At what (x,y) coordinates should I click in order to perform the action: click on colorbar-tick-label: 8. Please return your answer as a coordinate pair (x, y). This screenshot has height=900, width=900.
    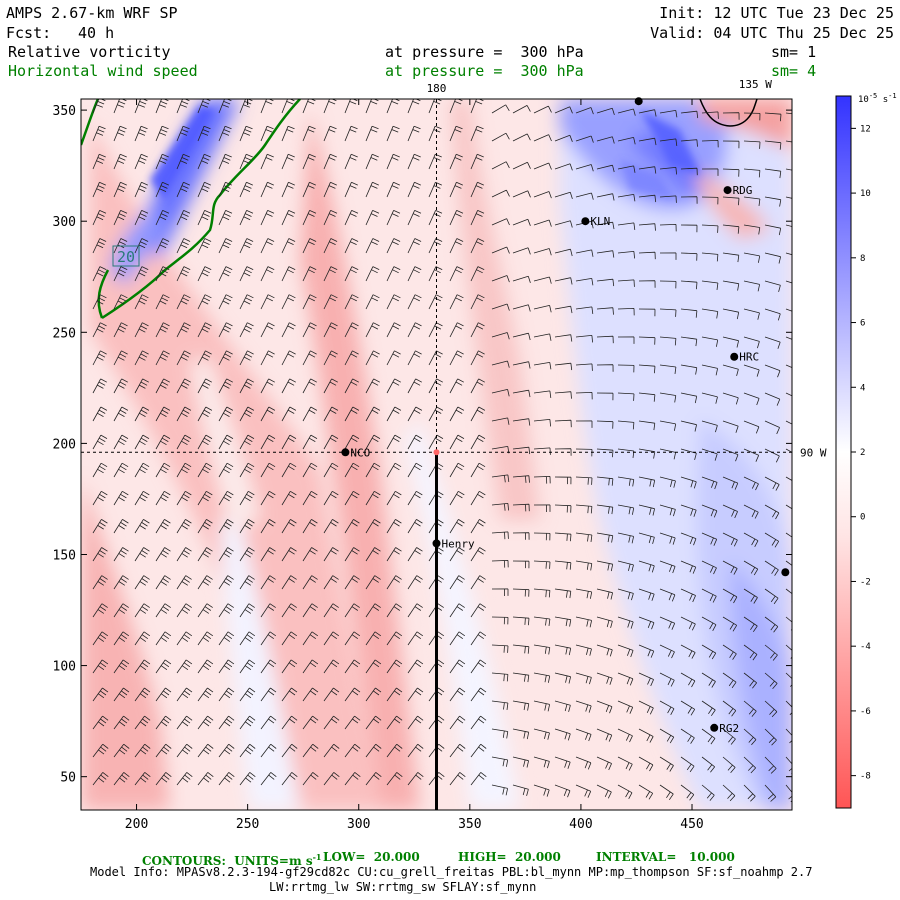
    Looking at the image, I should click on (862, 259).